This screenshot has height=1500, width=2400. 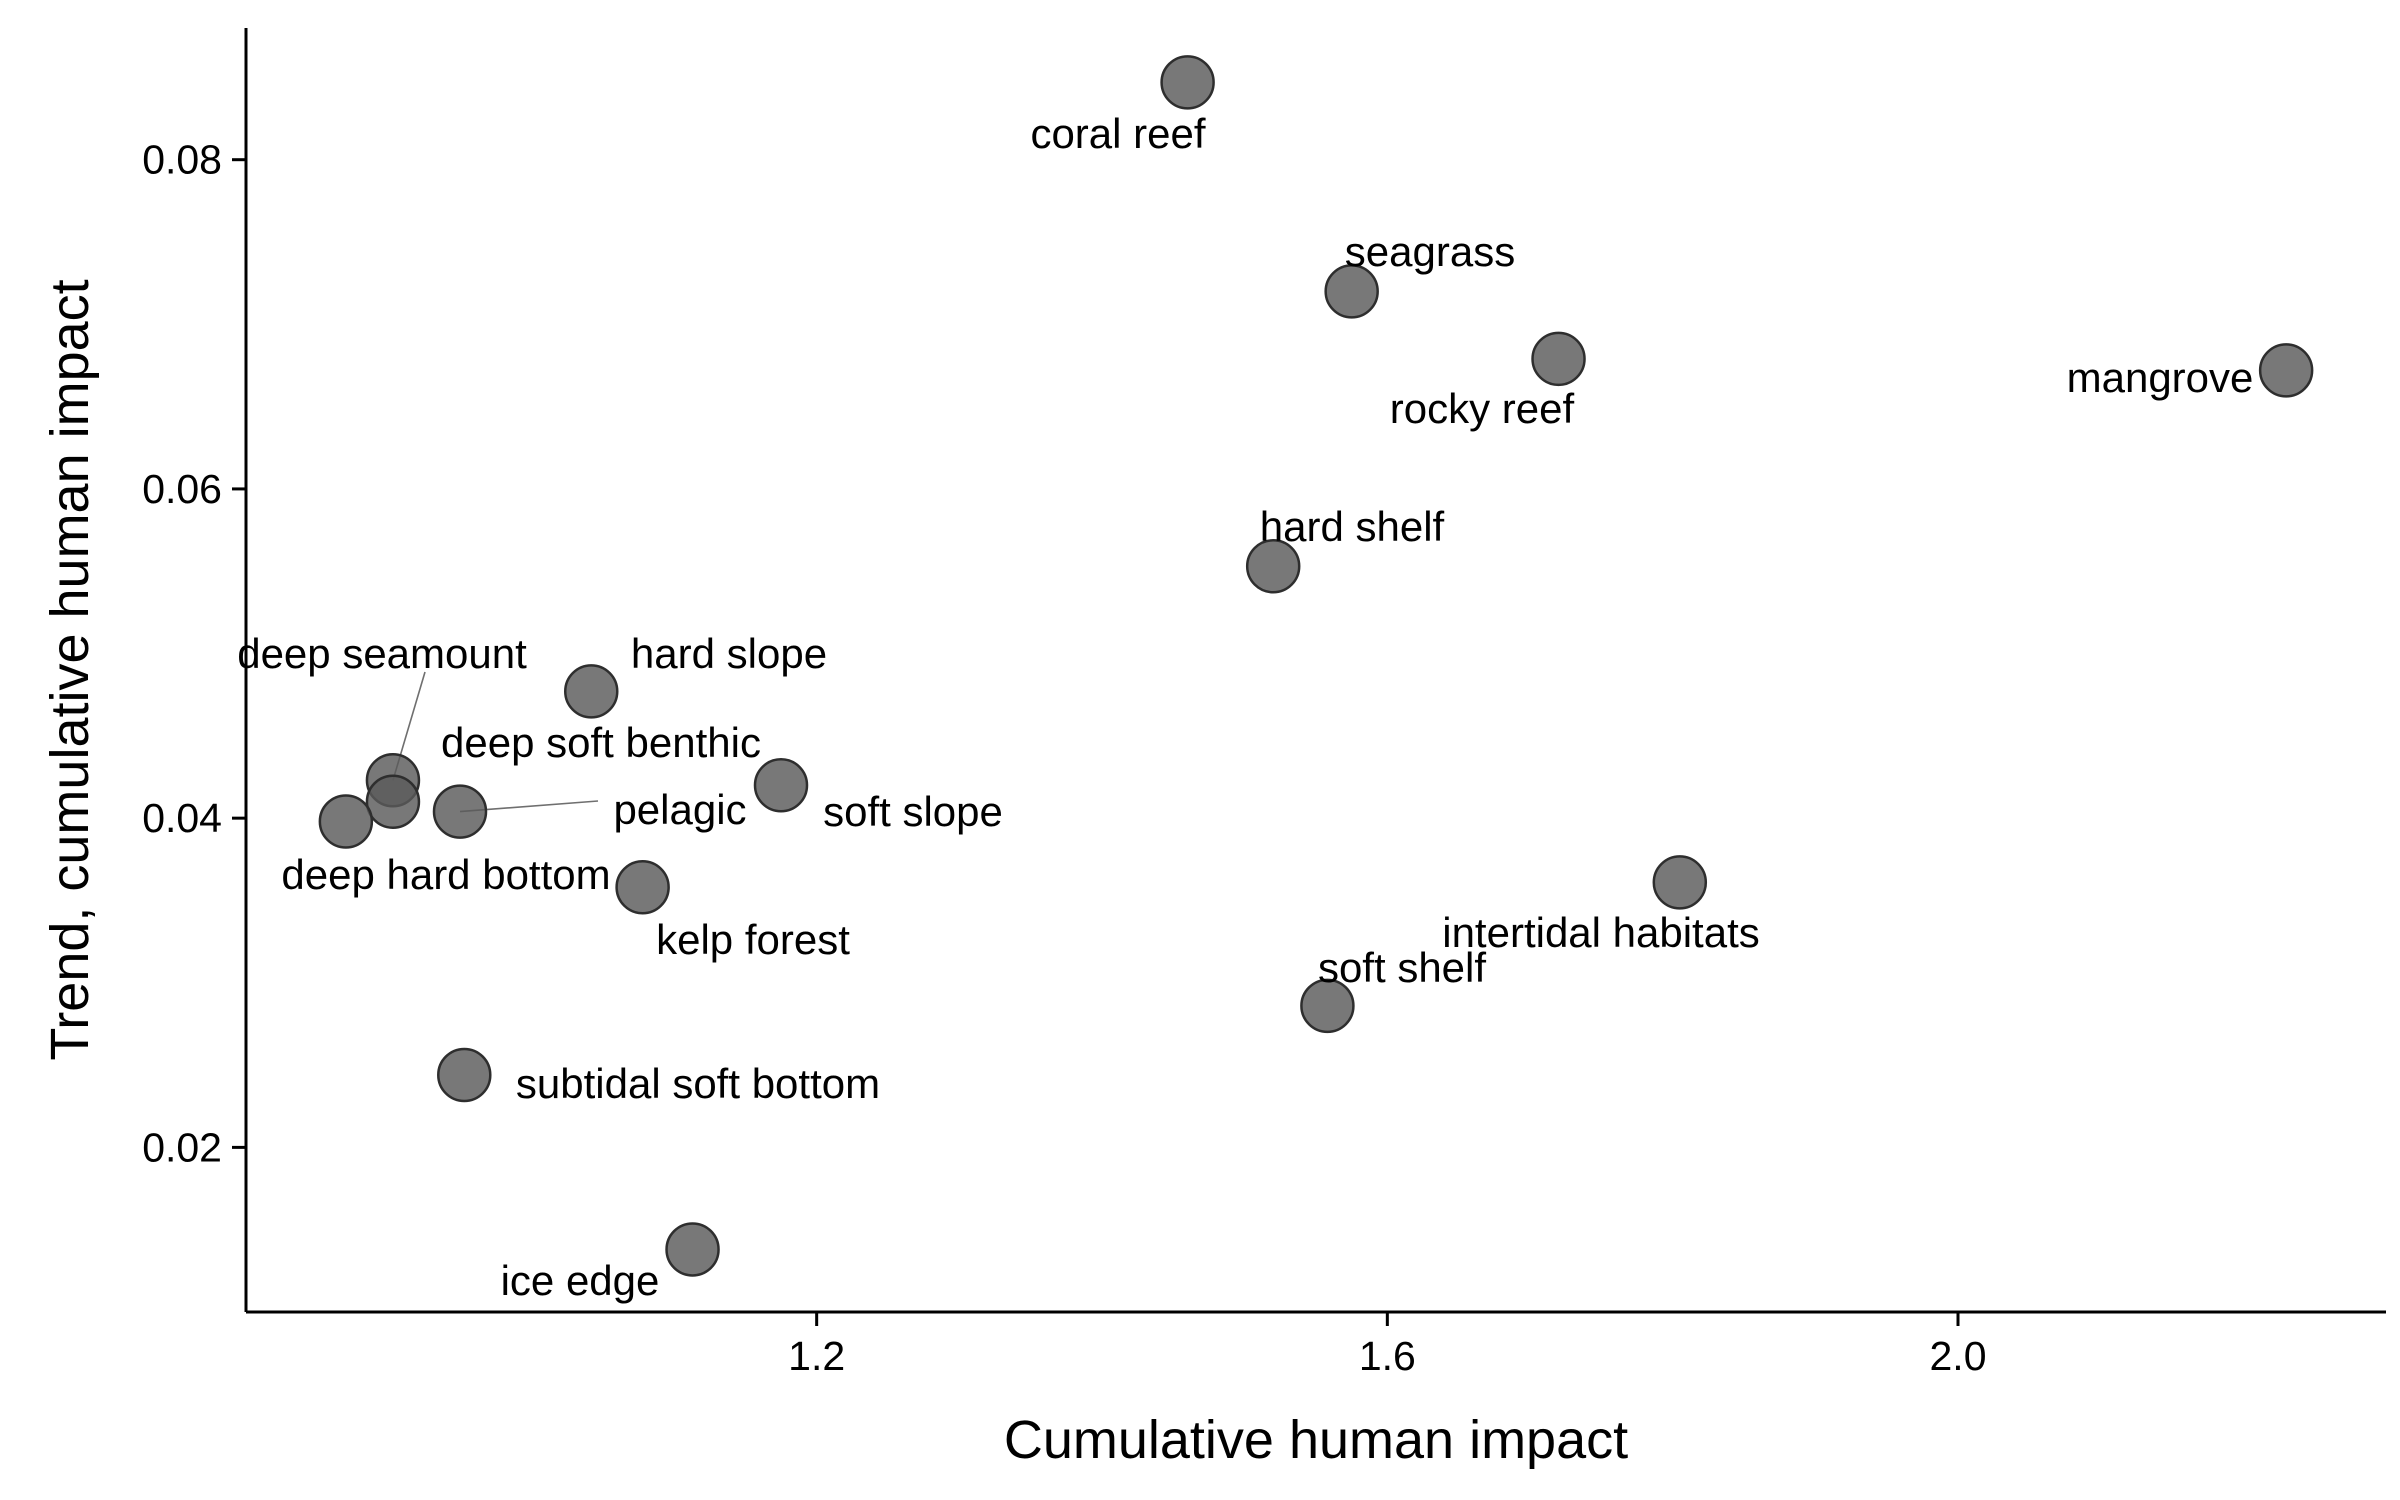 What do you see at coordinates (1680, 882) in the screenshot?
I see `point-intertidal-habitats` at bounding box center [1680, 882].